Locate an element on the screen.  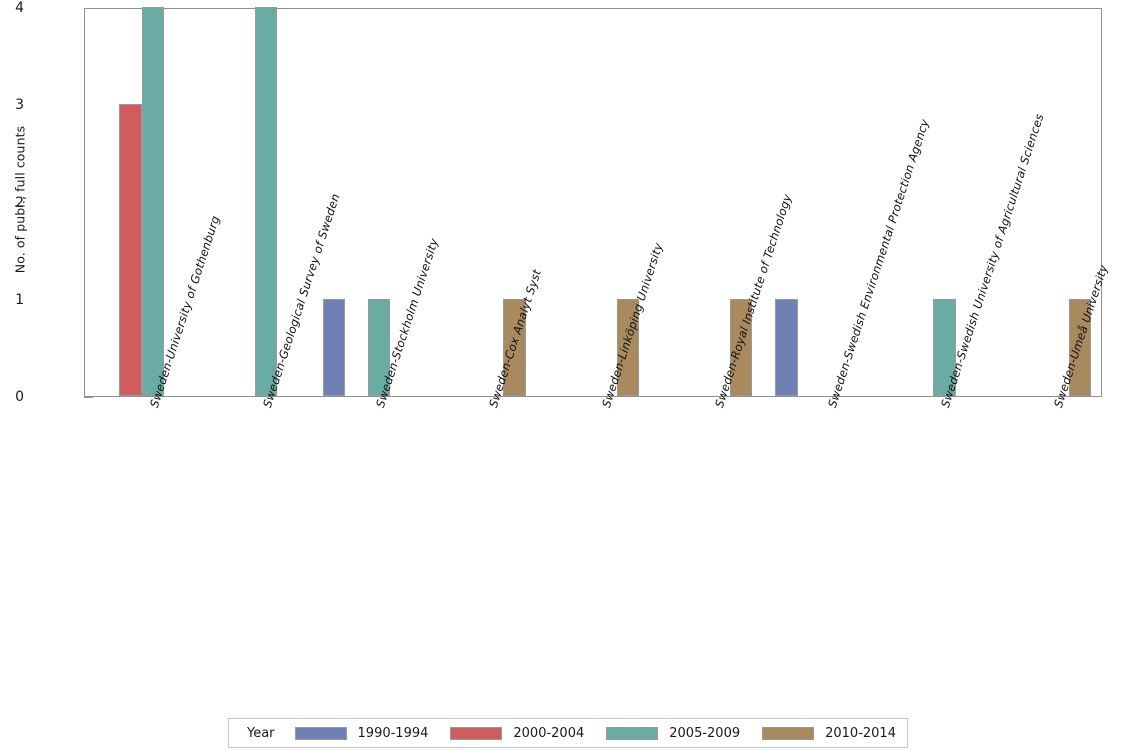
legend-entry-label: 2000-2004 is located at coordinates (549, 733).